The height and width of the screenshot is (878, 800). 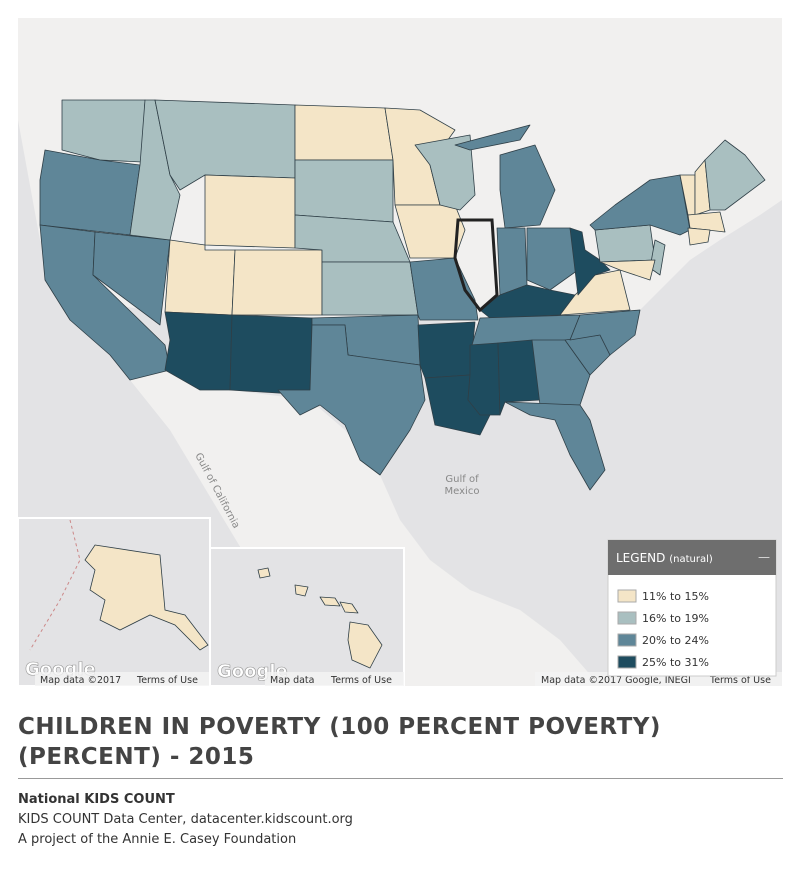 I want to click on legend-title: LEGEND (natural), so click(x=664, y=558).